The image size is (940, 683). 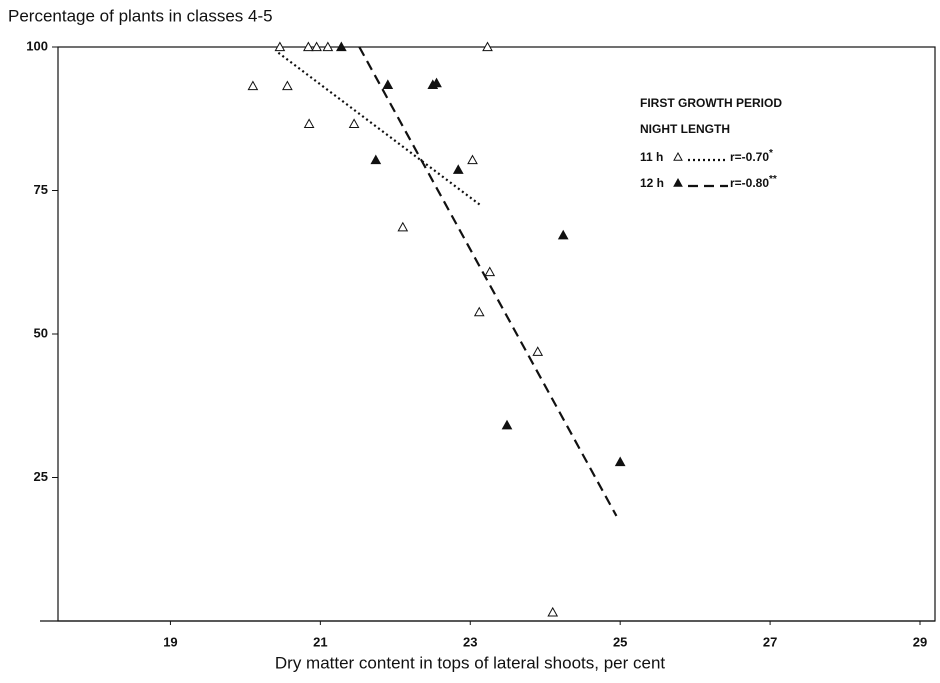 What do you see at coordinates (771, 153) in the screenshot?
I see `legend-significance: *` at bounding box center [771, 153].